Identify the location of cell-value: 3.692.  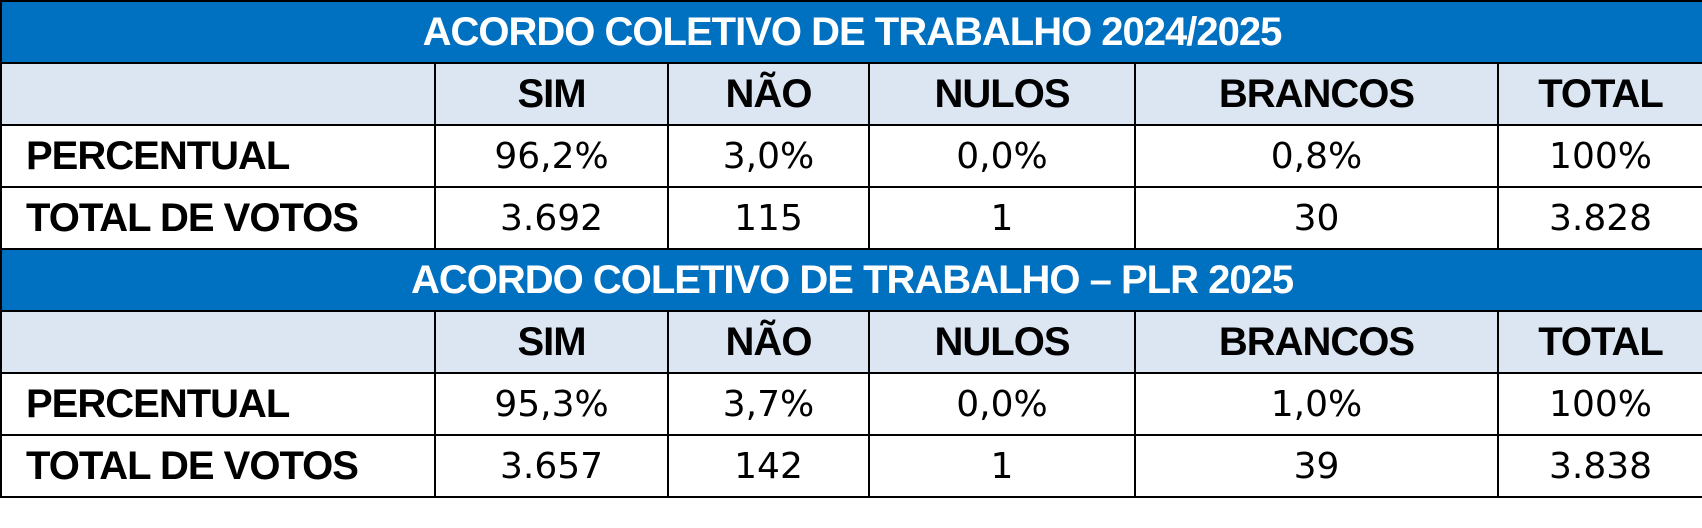
(551, 218).